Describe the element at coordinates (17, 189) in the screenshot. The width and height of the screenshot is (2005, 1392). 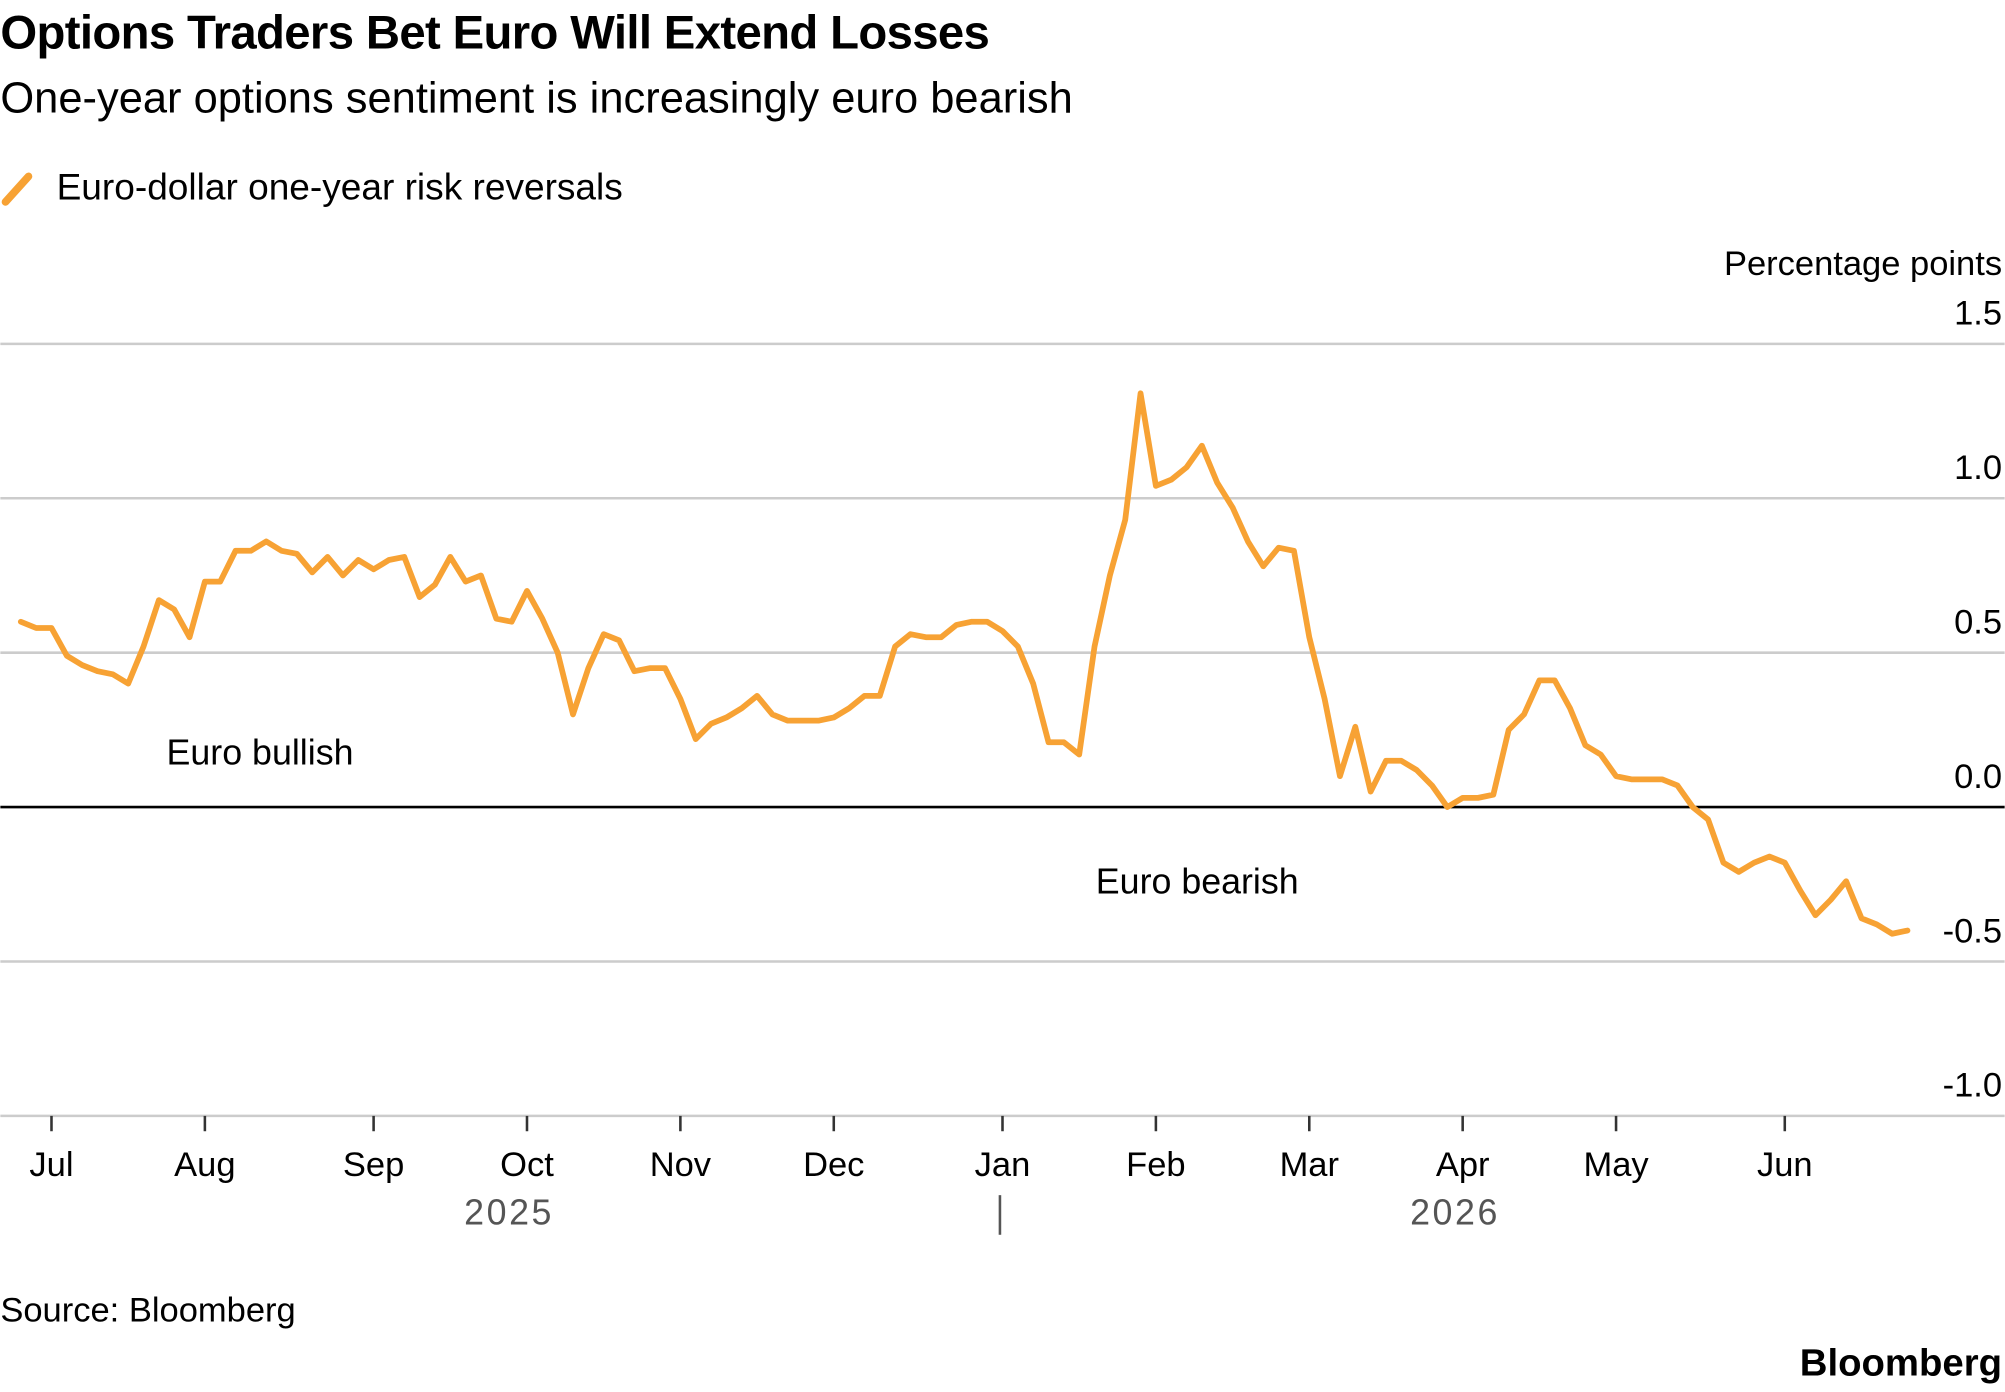
I see `legend-swatch` at that location.